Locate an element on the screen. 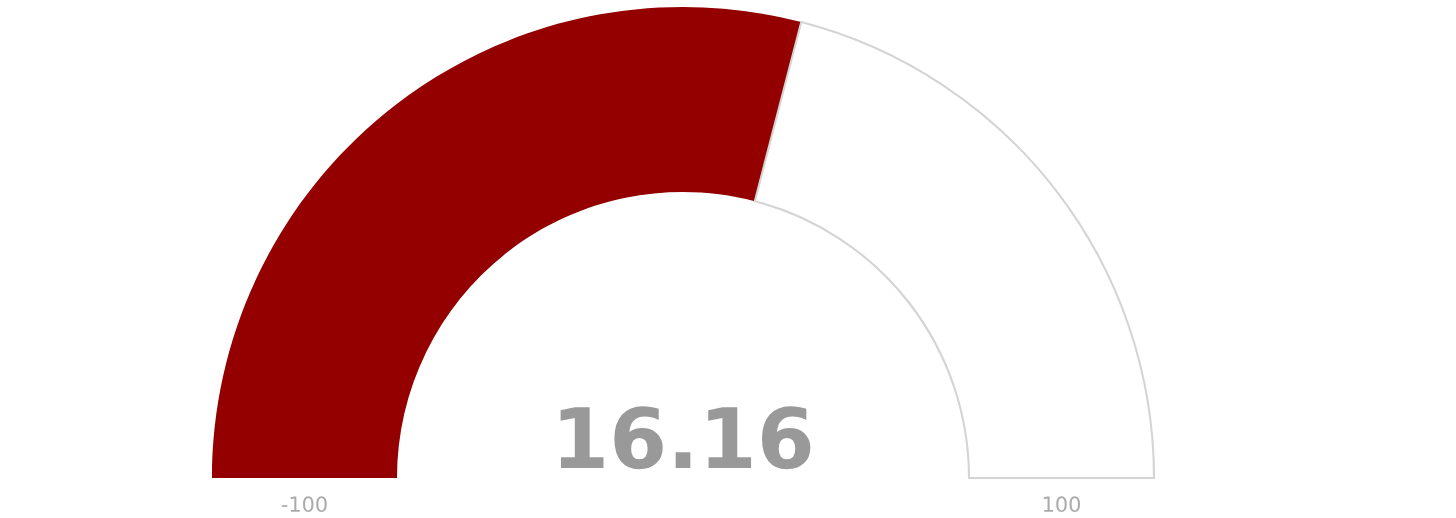  text: 100 is located at coordinates (1061, 504).